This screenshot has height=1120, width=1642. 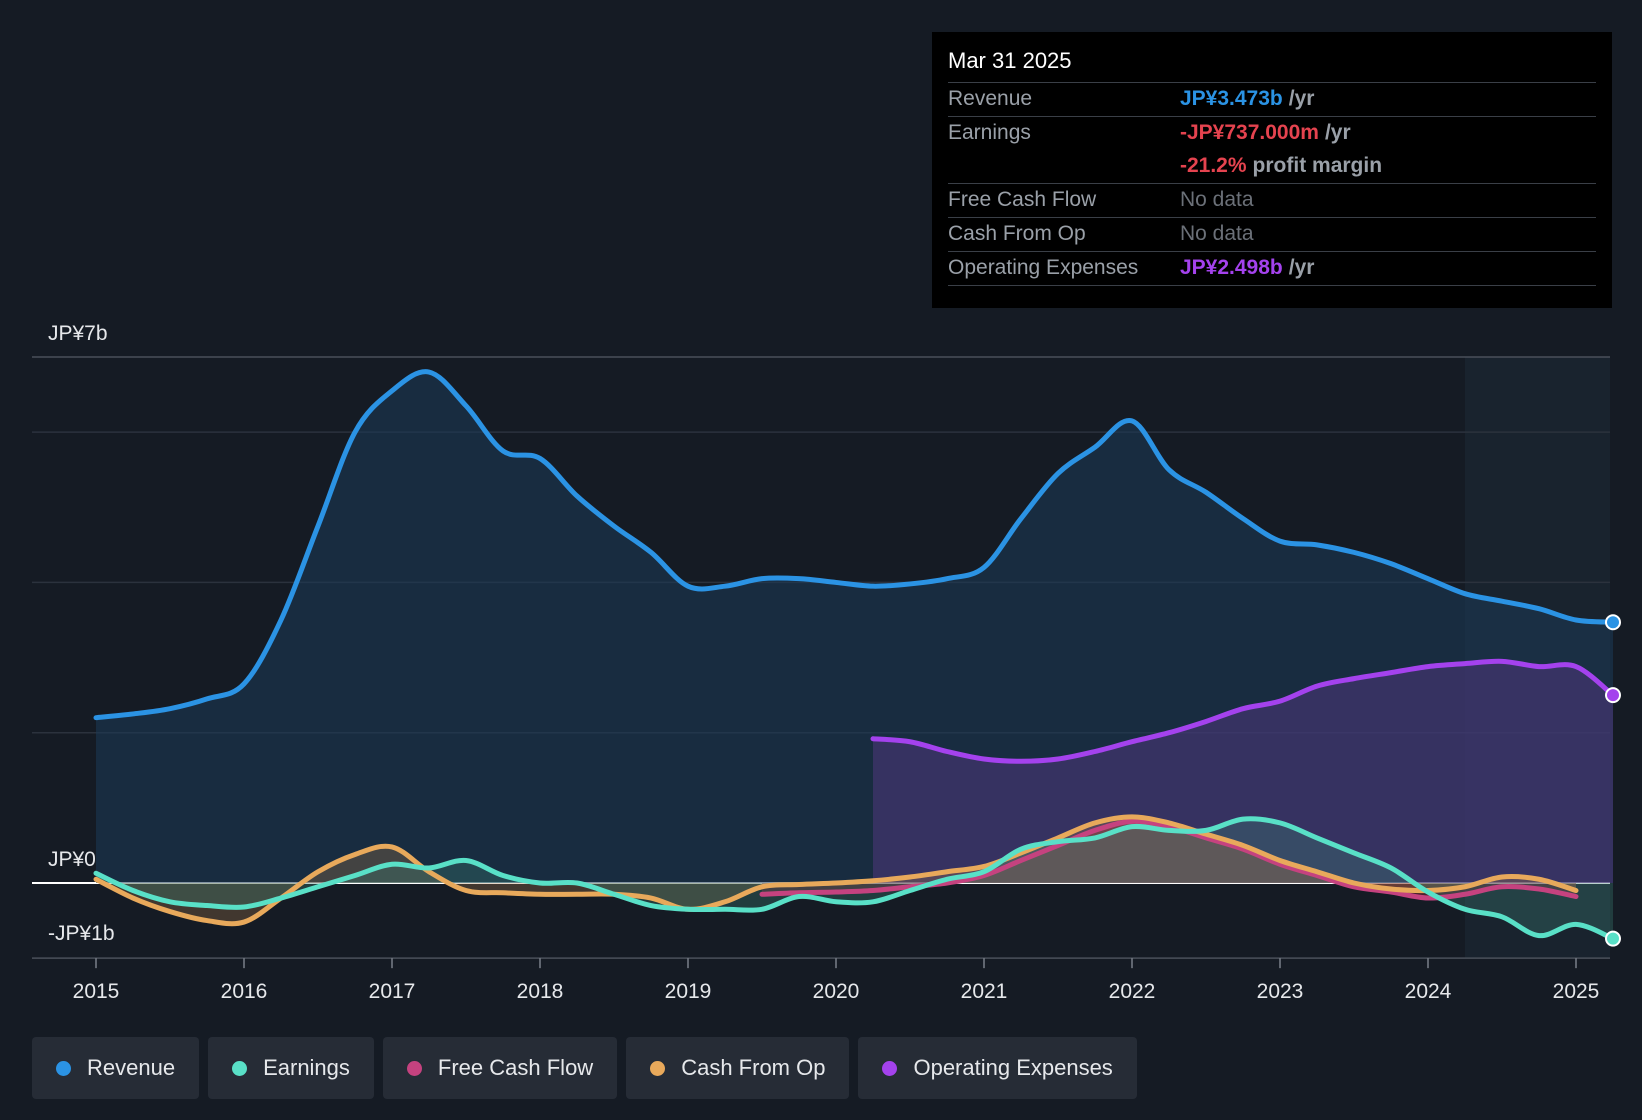 What do you see at coordinates (1231, 267) in the screenshot?
I see `tooltip-value: JP¥2.498b` at bounding box center [1231, 267].